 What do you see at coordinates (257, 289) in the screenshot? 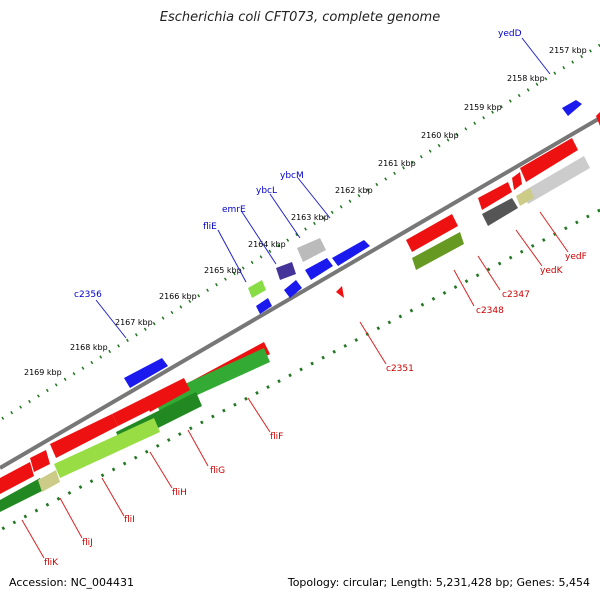
I see `gene-fliE` at bounding box center [257, 289].